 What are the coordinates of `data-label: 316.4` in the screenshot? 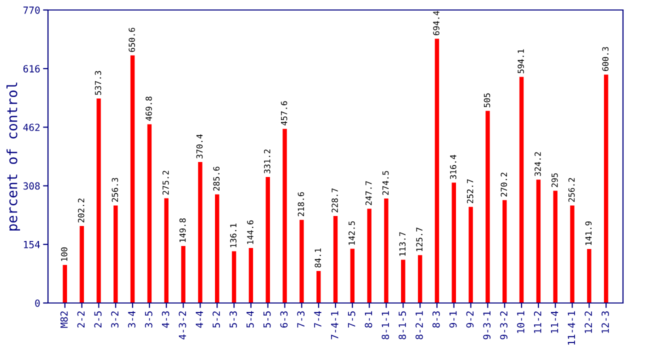 It's located at (453, 166).